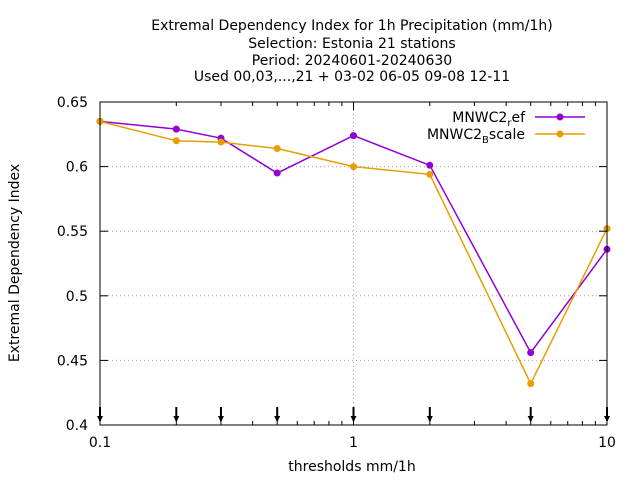  I want to click on title-line-2: Selection: Estonia 21 stations, so click(351, 44).